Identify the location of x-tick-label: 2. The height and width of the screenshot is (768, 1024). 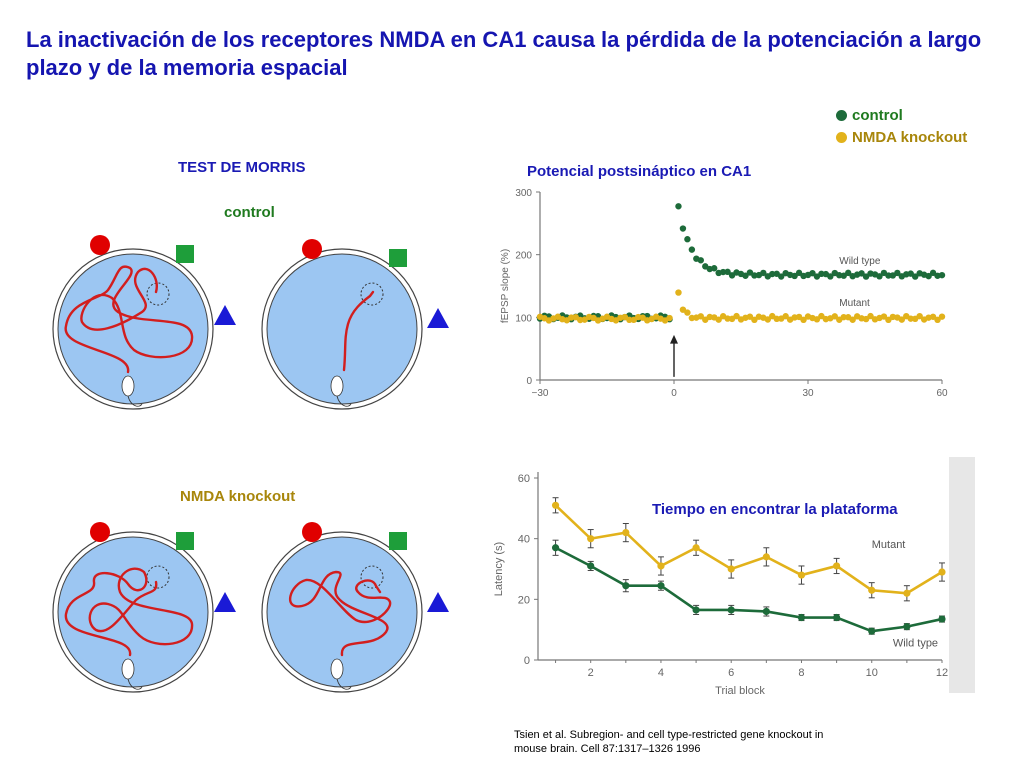
(591, 673).